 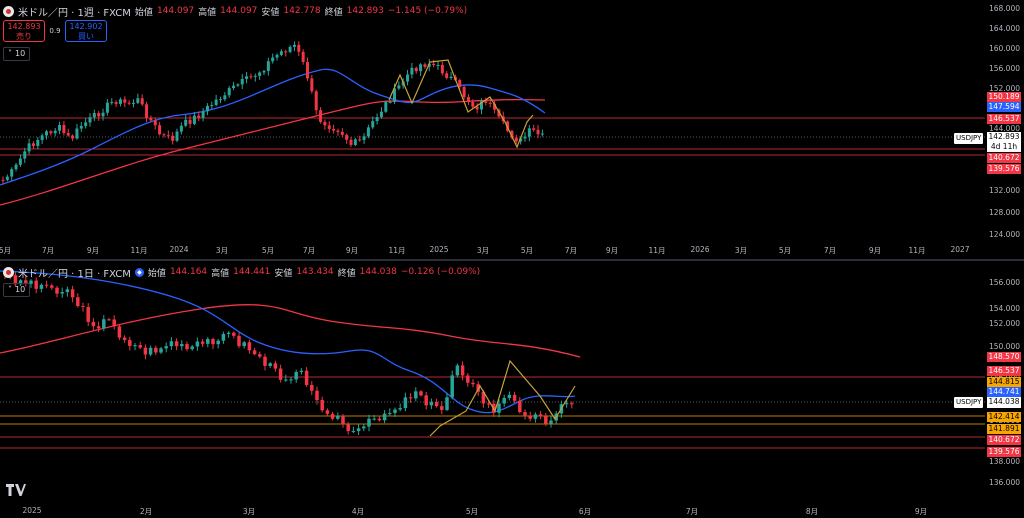 What do you see at coordinates (1004, 429) in the screenshot?
I see `price-level-tag: 141.891` at bounding box center [1004, 429].